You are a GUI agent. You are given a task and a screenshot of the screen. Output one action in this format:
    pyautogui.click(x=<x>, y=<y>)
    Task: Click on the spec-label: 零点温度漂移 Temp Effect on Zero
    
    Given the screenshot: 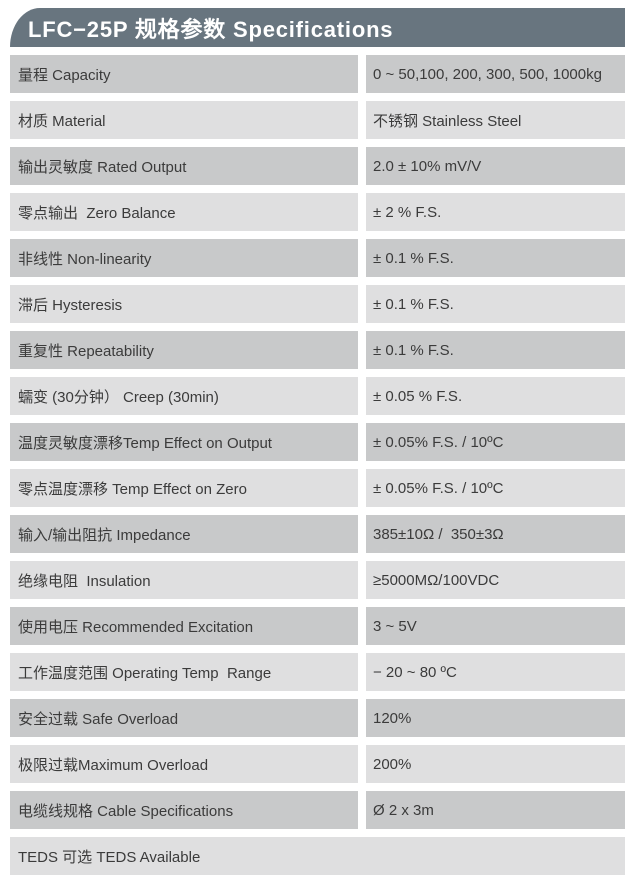 What is the action you would take?
    pyautogui.click(x=184, y=488)
    